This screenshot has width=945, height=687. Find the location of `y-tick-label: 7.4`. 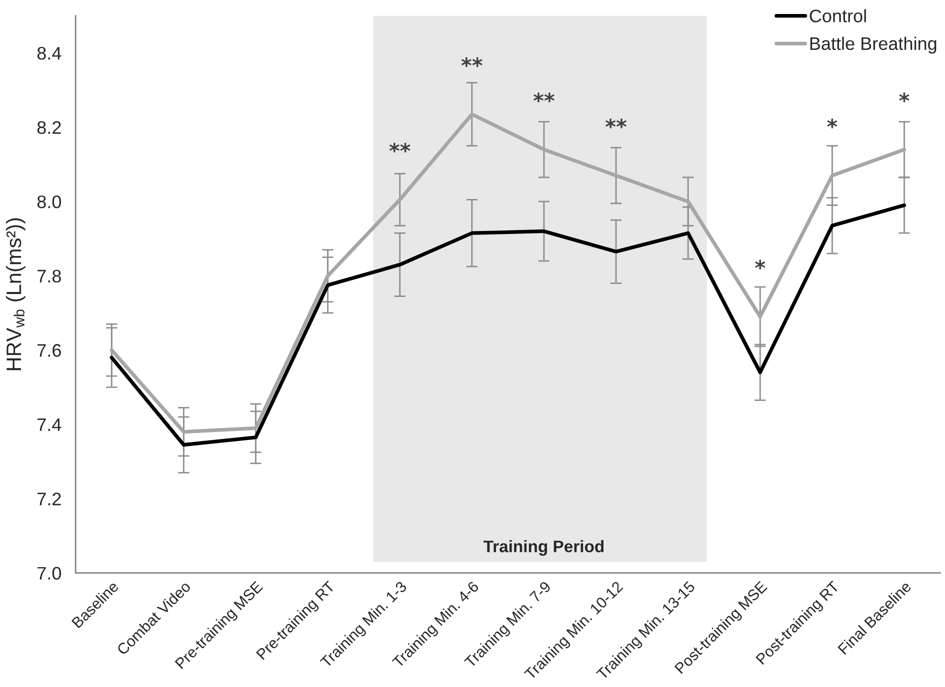

y-tick-label: 7.4 is located at coordinates (50, 424).